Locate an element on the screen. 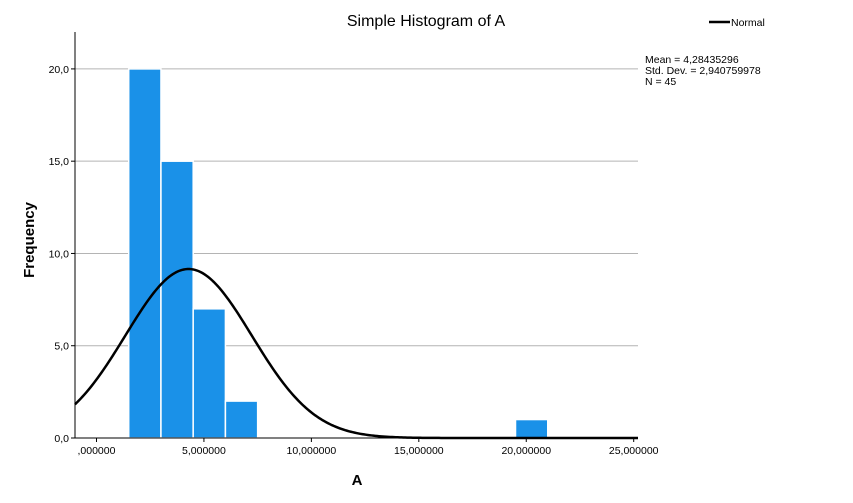  x-axis-label: A is located at coordinates (357, 480).